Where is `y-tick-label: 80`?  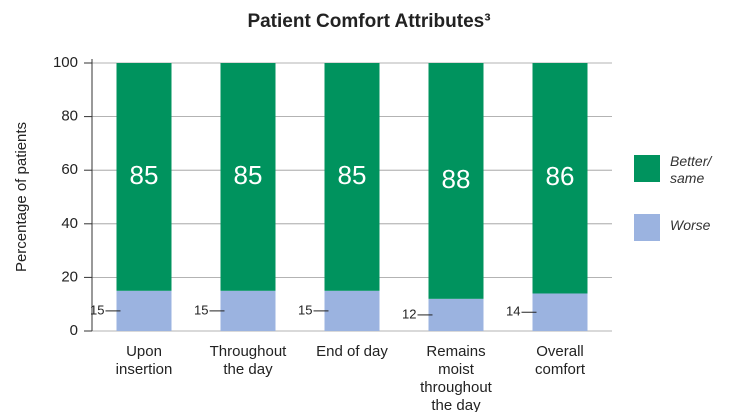 y-tick-label: 80 is located at coordinates (69, 116).